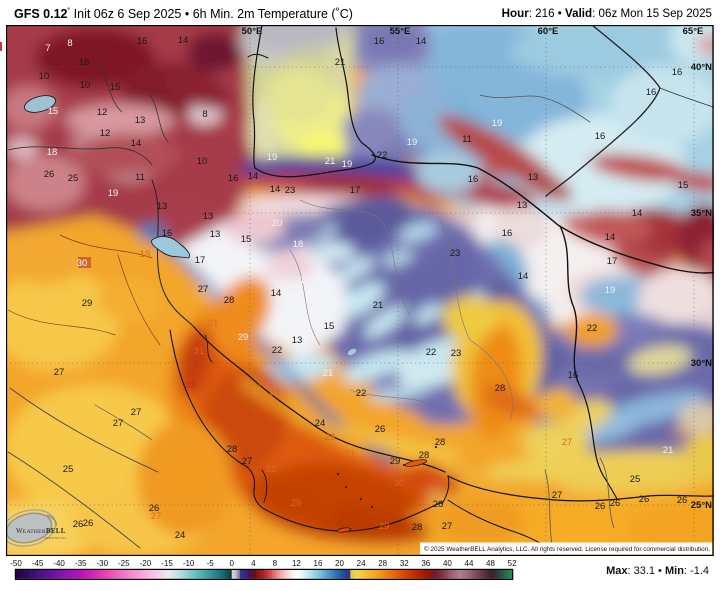 The width and height of the screenshot is (720, 591). What do you see at coordinates (124, 563) in the screenshot?
I see `svg-text: -25` at bounding box center [124, 563].